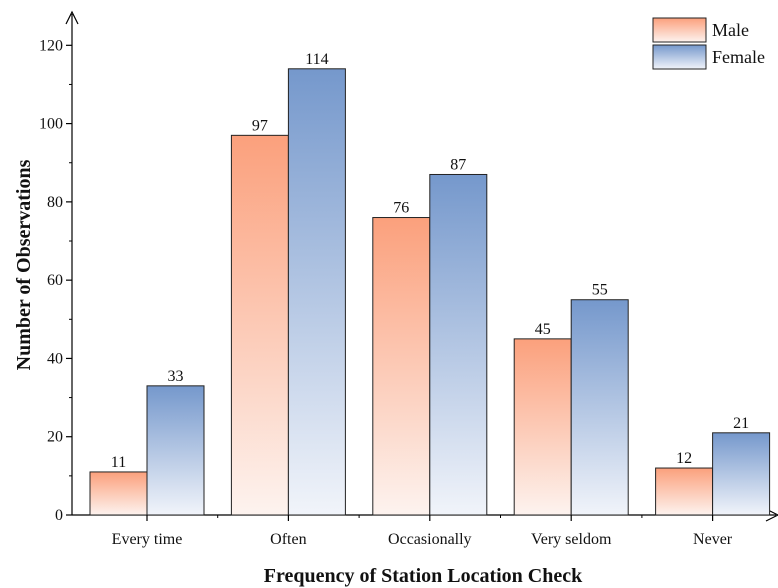 The height and width of the screenshot is (588, 778). Describe the element at coordinates (55, 202) in the screenshot. I see `y-tick-label: 80` at that location.